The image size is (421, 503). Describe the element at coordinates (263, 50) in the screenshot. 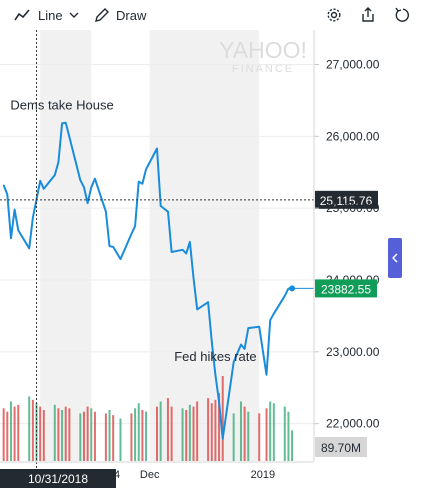

I see `watermark-line1: YAHOO!` at that location.